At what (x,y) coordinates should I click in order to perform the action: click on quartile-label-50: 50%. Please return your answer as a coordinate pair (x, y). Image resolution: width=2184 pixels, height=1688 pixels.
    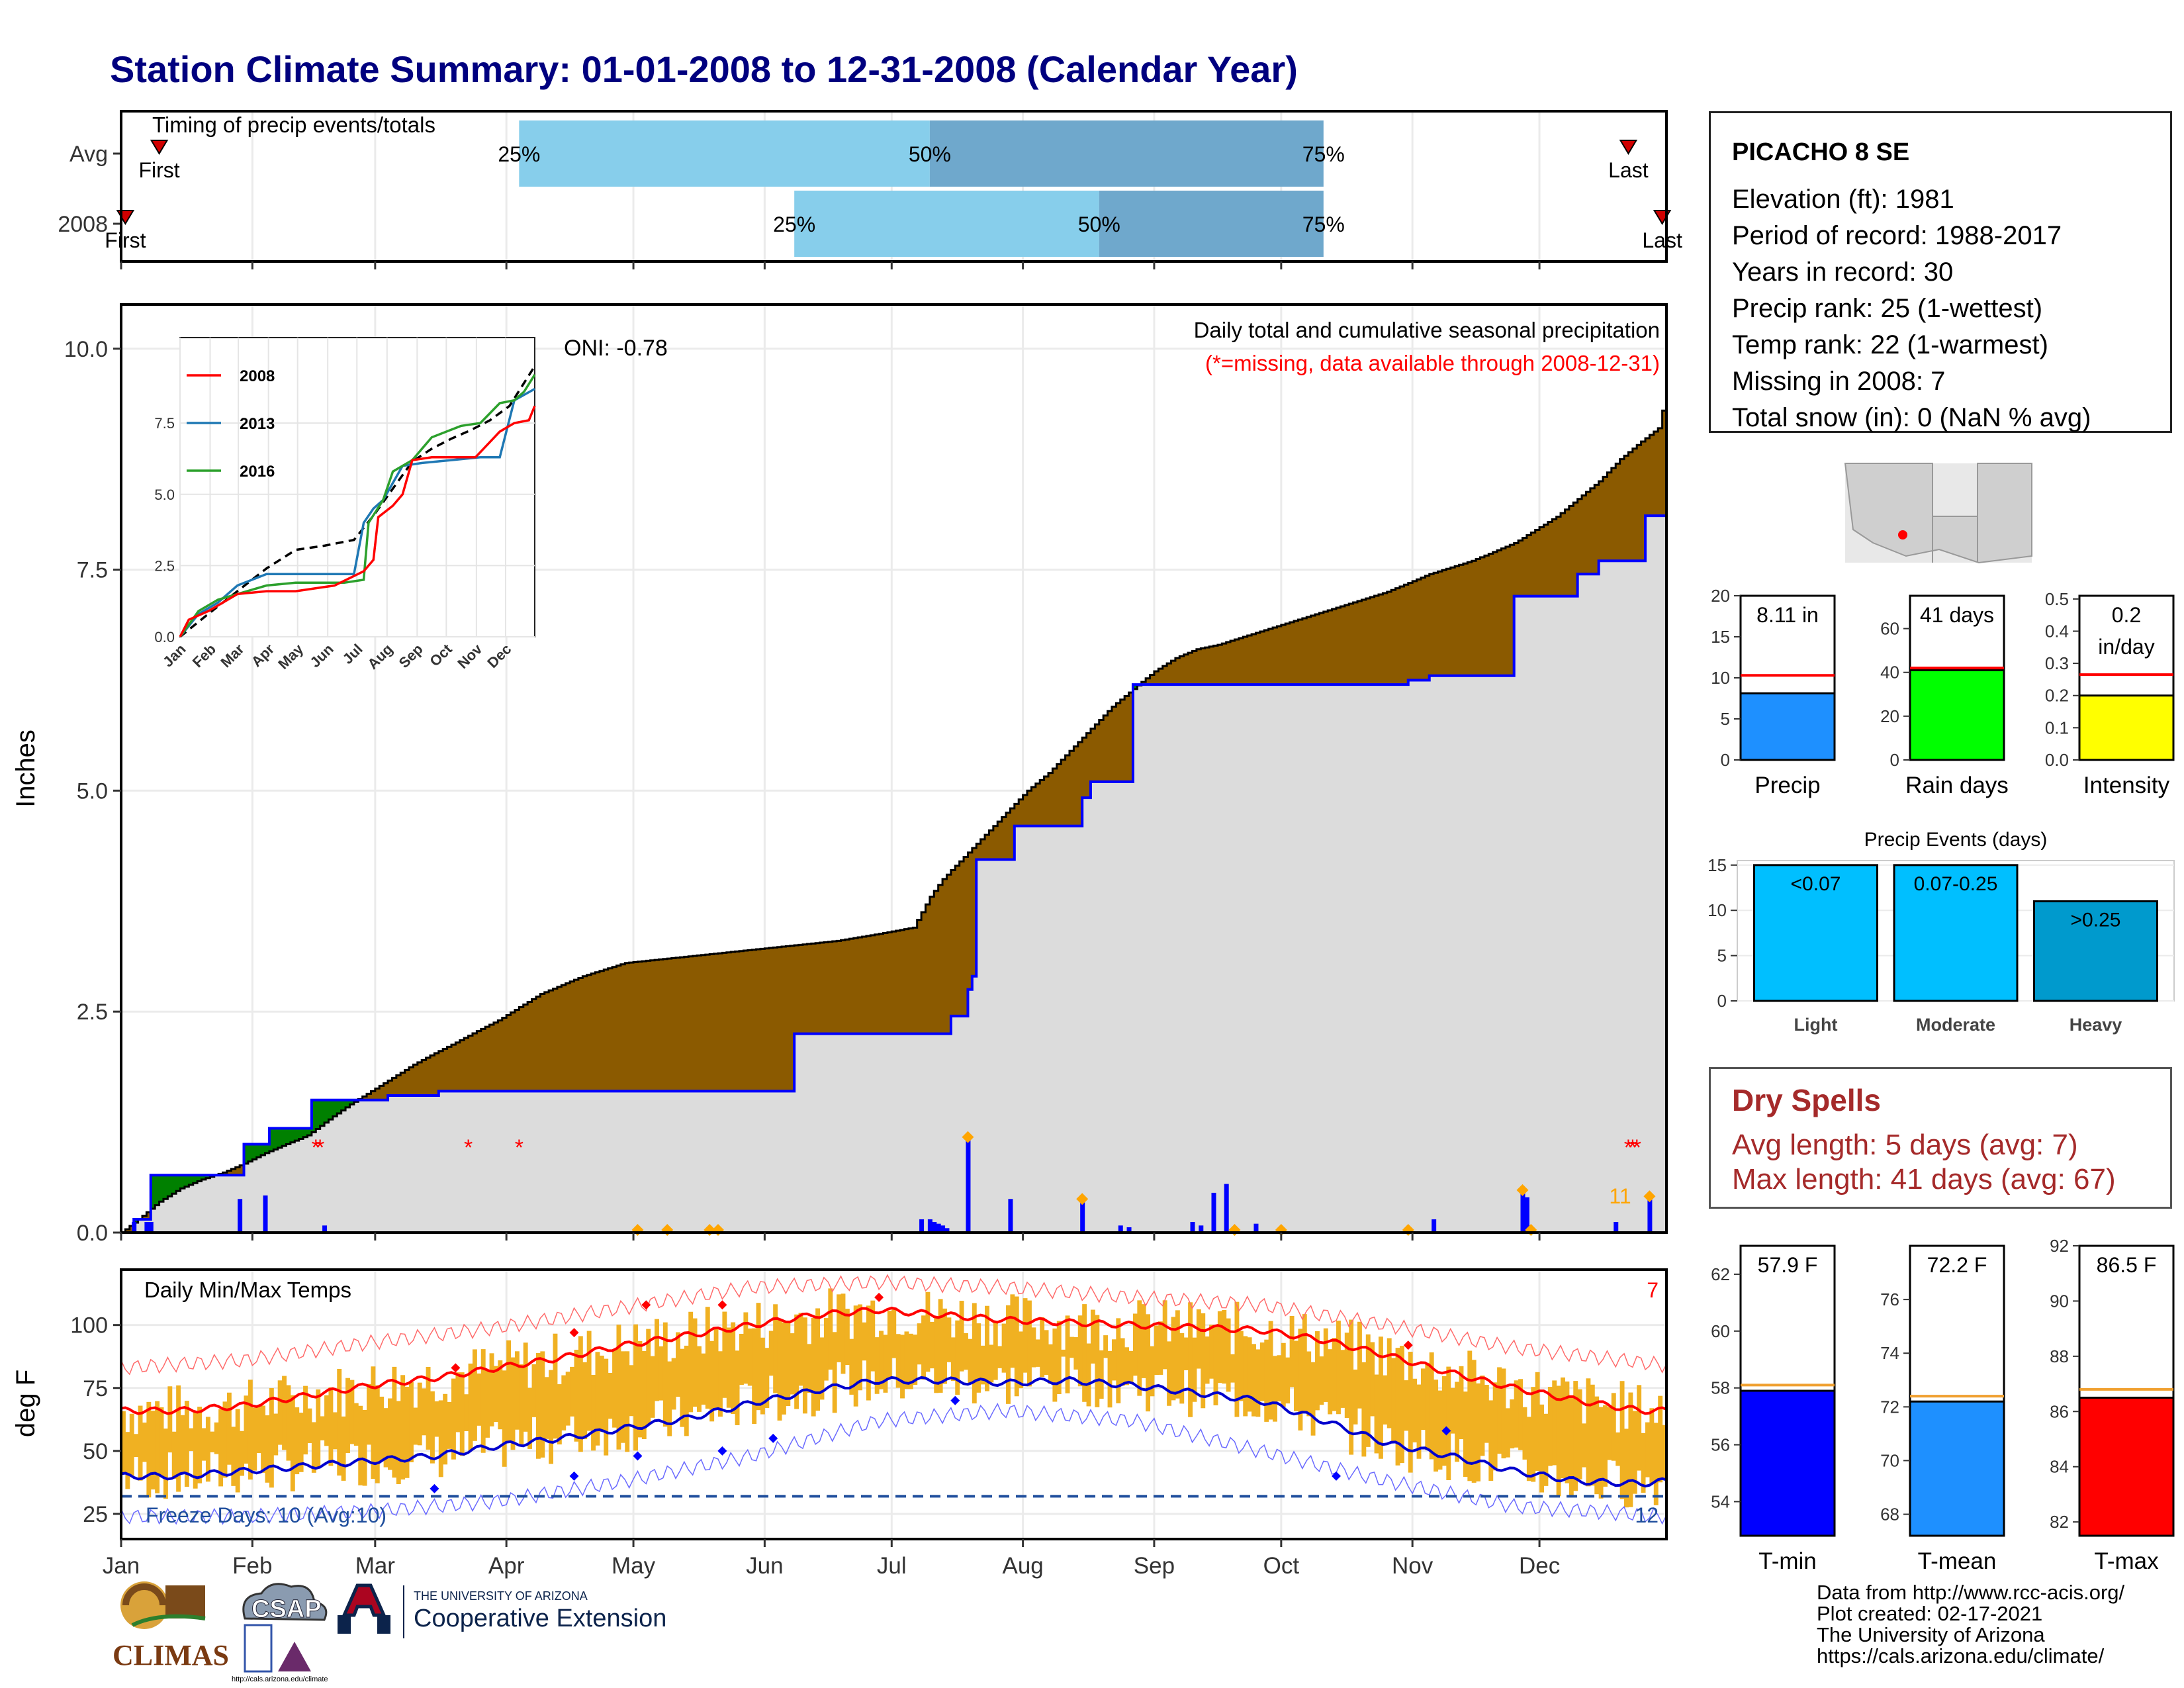
    Looking at the image, I should click on (930, 154).